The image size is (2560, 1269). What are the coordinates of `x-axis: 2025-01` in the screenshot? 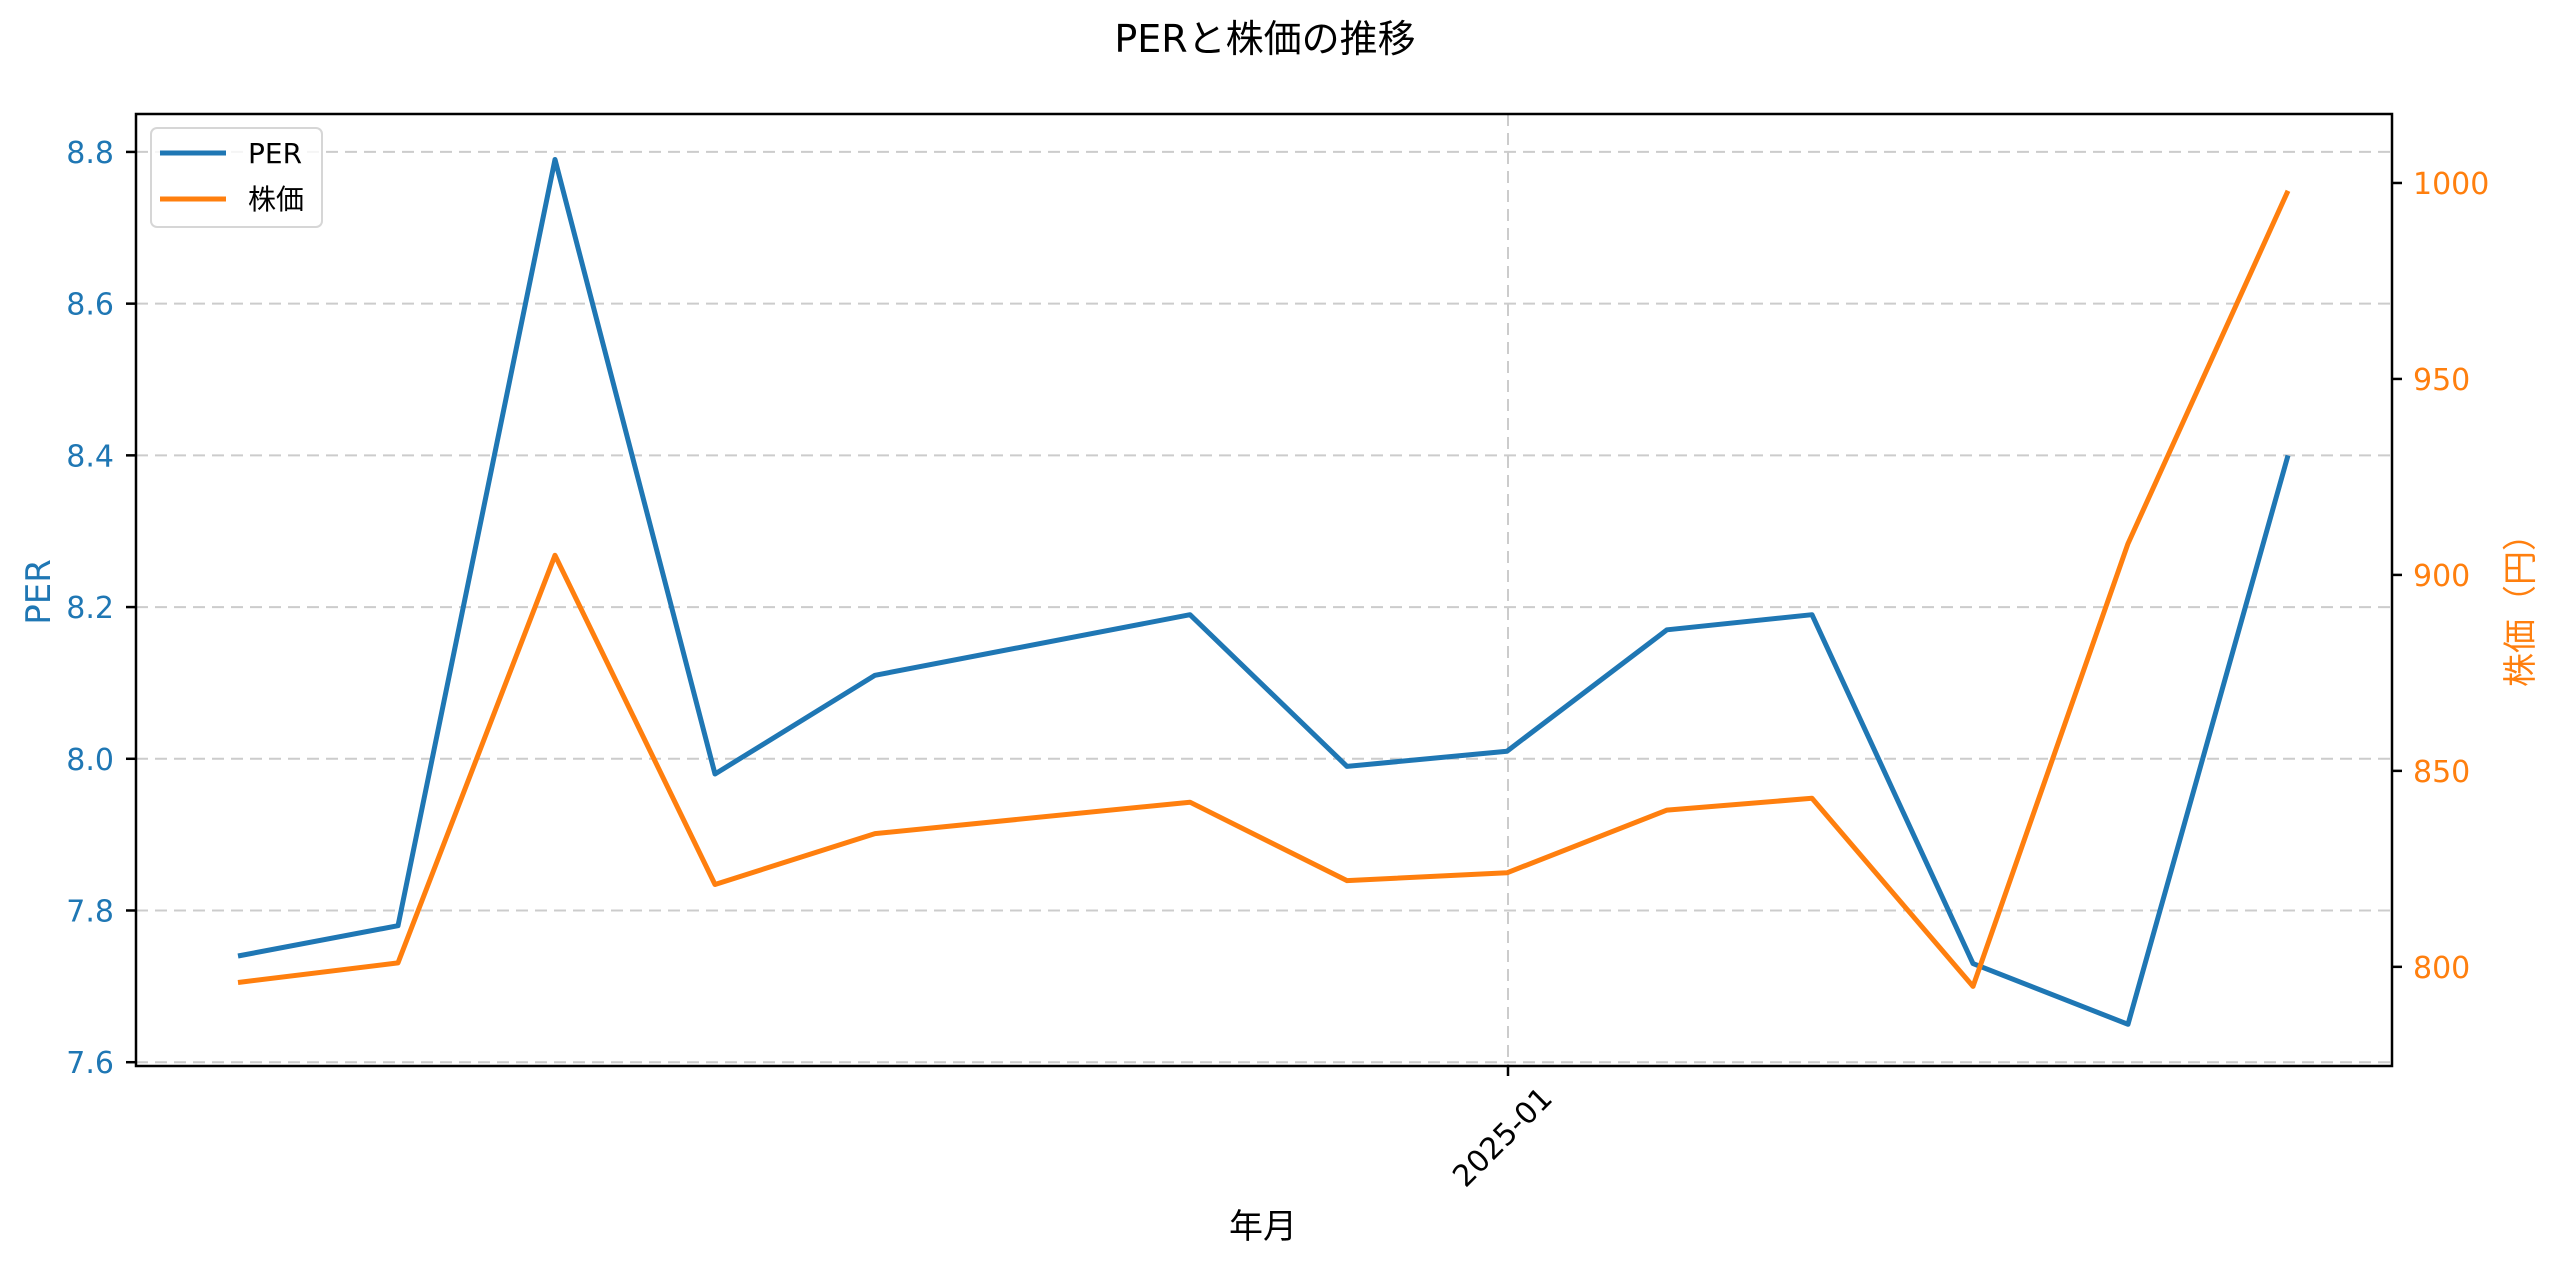 It's located at (1503, 1130).